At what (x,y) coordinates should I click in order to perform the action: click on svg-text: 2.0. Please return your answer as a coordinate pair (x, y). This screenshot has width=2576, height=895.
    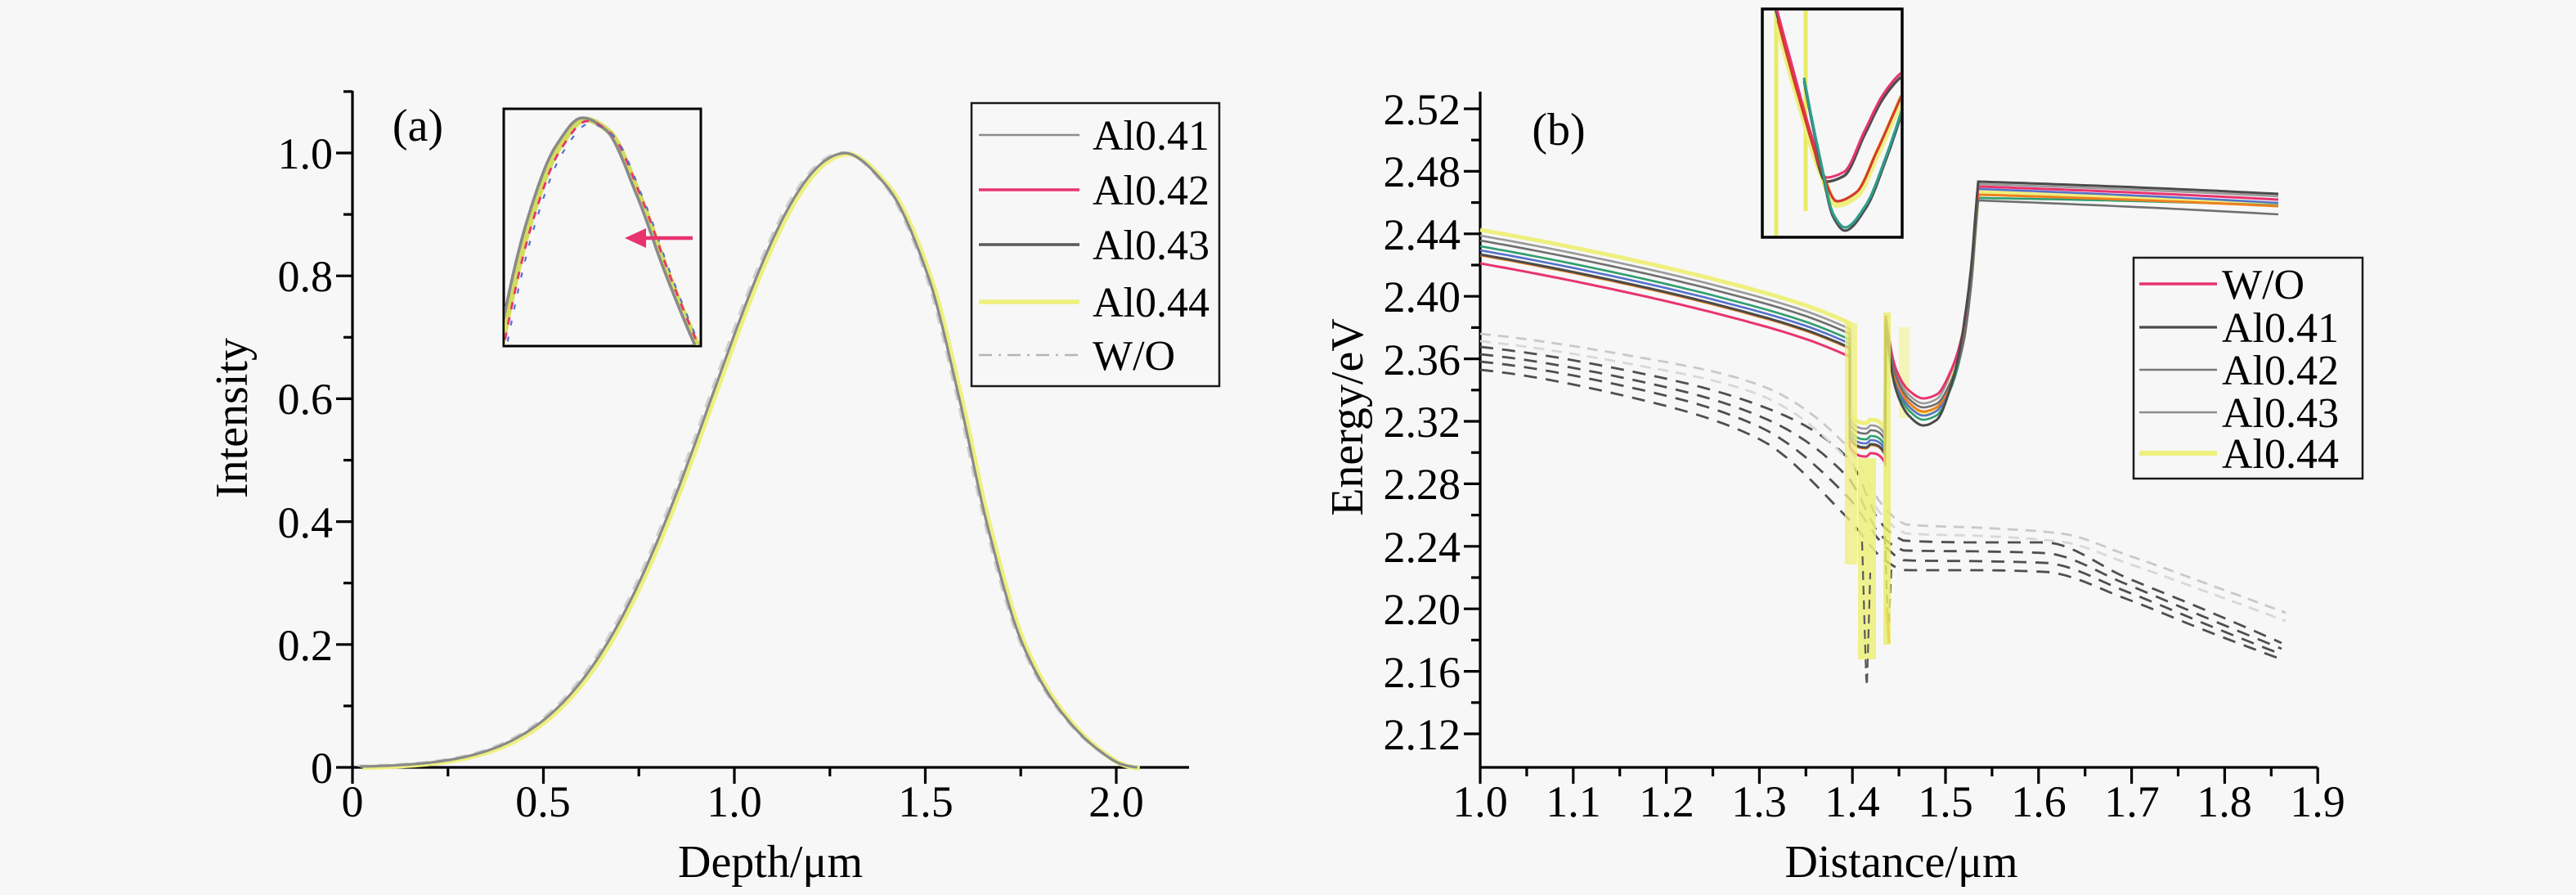
    Looking at the image, I should click on (1116, 801).